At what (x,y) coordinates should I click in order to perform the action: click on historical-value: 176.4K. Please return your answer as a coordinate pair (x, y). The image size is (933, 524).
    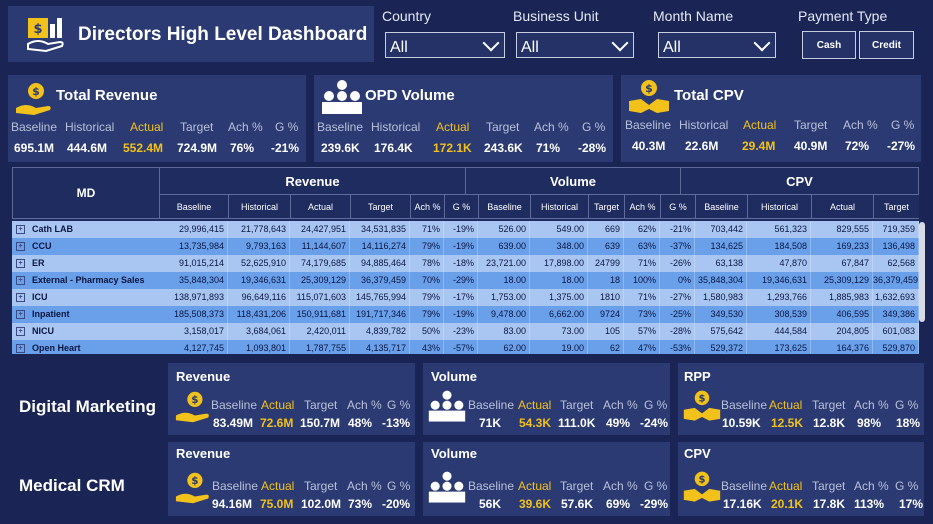
    Looking at the image, I should click on (393, 148).